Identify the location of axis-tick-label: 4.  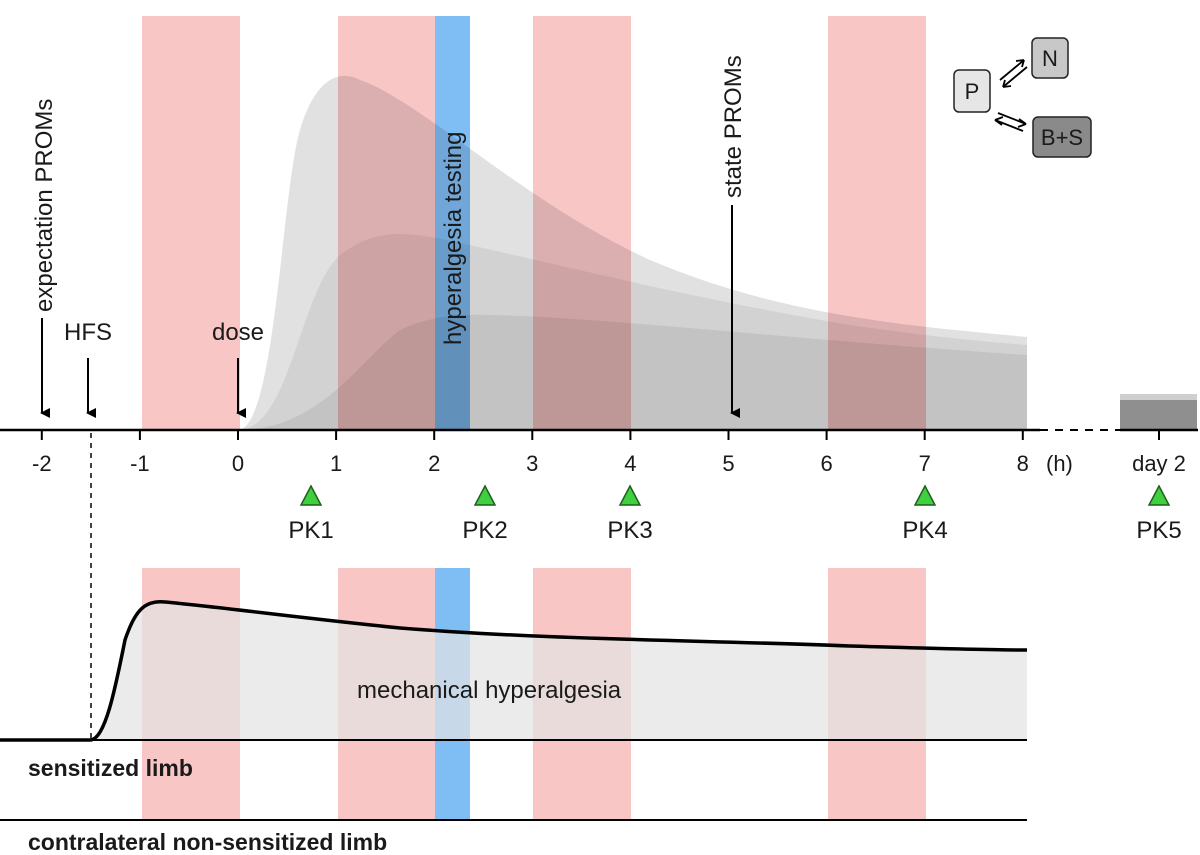
(630, 463).